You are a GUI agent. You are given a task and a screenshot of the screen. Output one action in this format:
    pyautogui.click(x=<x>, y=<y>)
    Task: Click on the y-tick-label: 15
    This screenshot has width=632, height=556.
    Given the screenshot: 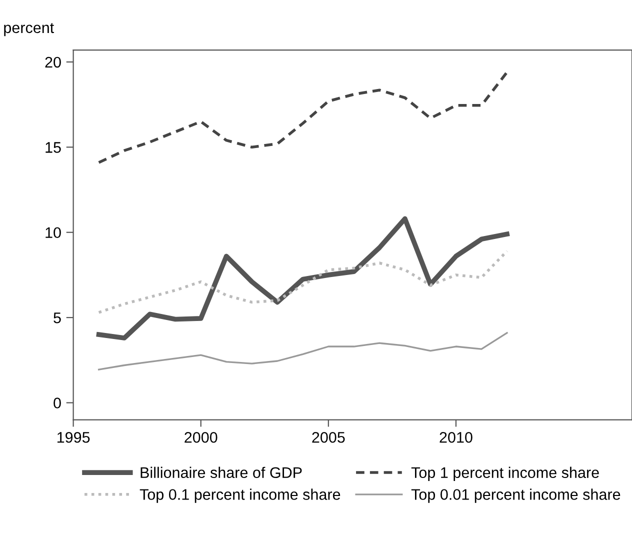 What is the action you would take?
    pyautogui.click(x=53, y=147)
    